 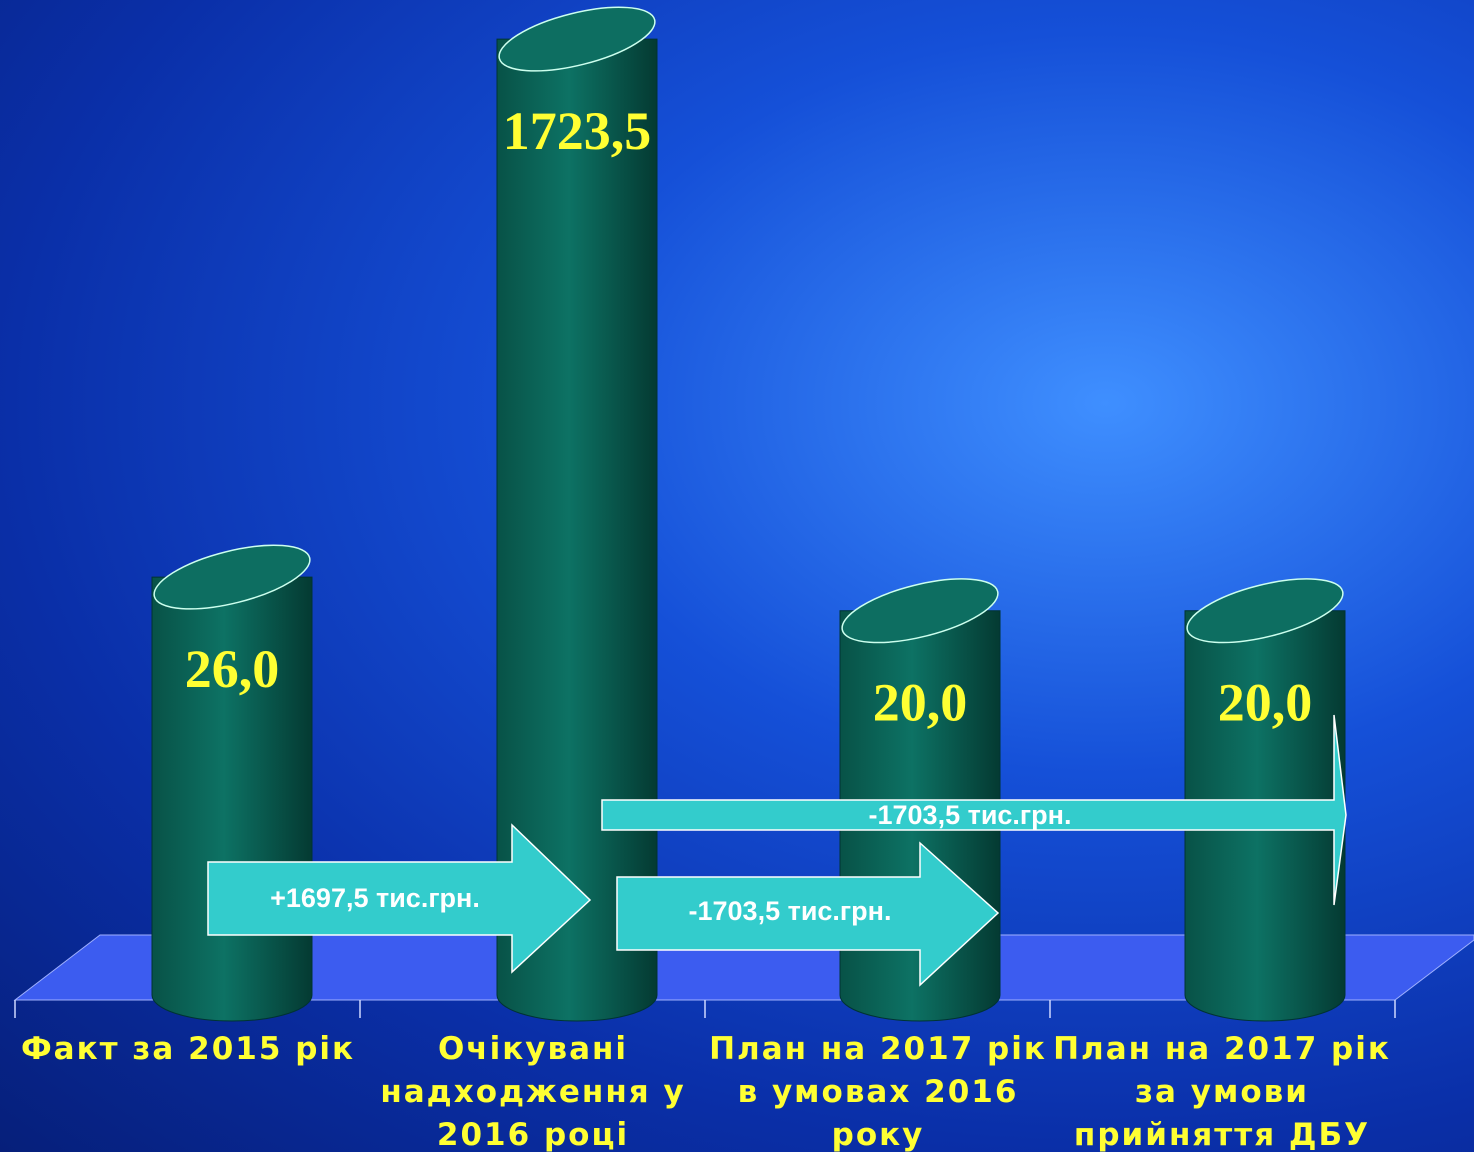 I want to click on bar, so click(x=577, y=530).